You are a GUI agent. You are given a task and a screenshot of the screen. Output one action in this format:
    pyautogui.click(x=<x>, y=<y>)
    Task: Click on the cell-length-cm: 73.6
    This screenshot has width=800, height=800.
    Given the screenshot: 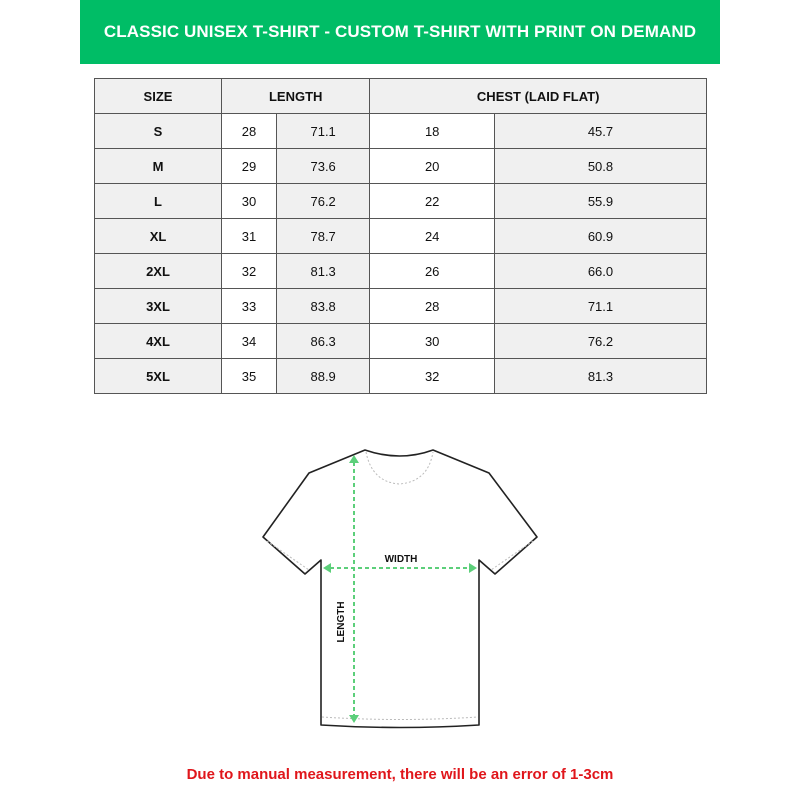 What is the action you would take?
    pyautogui.click(x=323, y=166)
    